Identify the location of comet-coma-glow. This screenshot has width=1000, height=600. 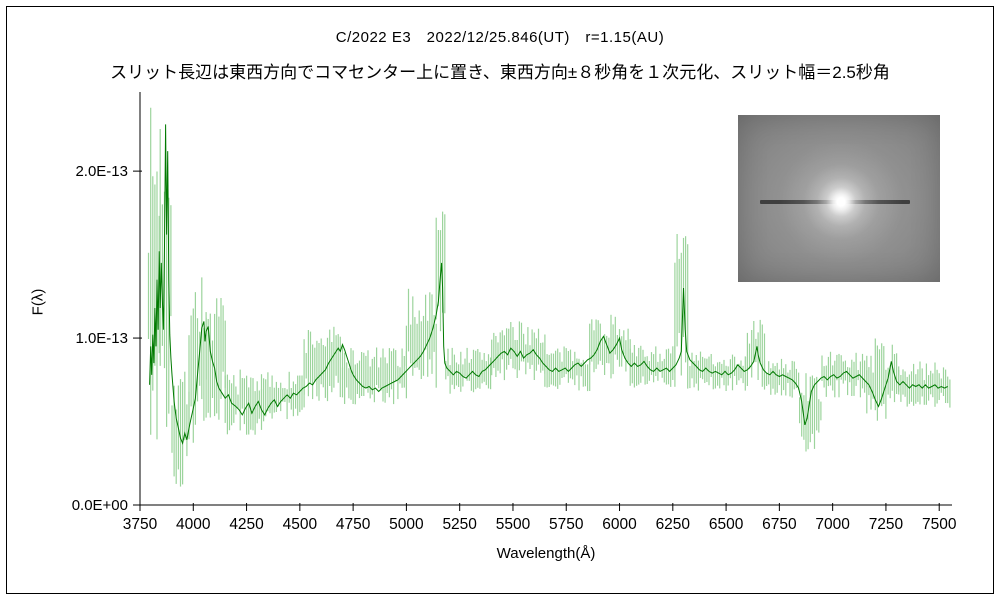
(839, 198).